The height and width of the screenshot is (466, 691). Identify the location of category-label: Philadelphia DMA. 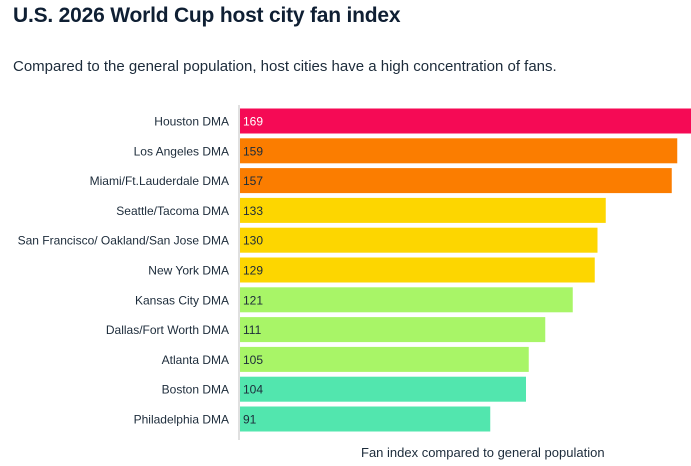
(181, 420).